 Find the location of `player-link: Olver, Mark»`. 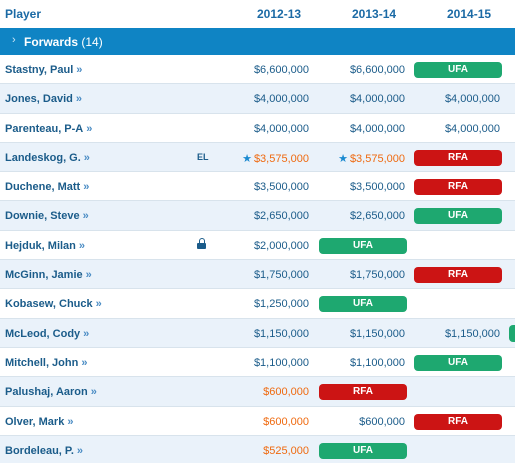

player-link: Olver, Mark» is located at coordinates (39, 422).